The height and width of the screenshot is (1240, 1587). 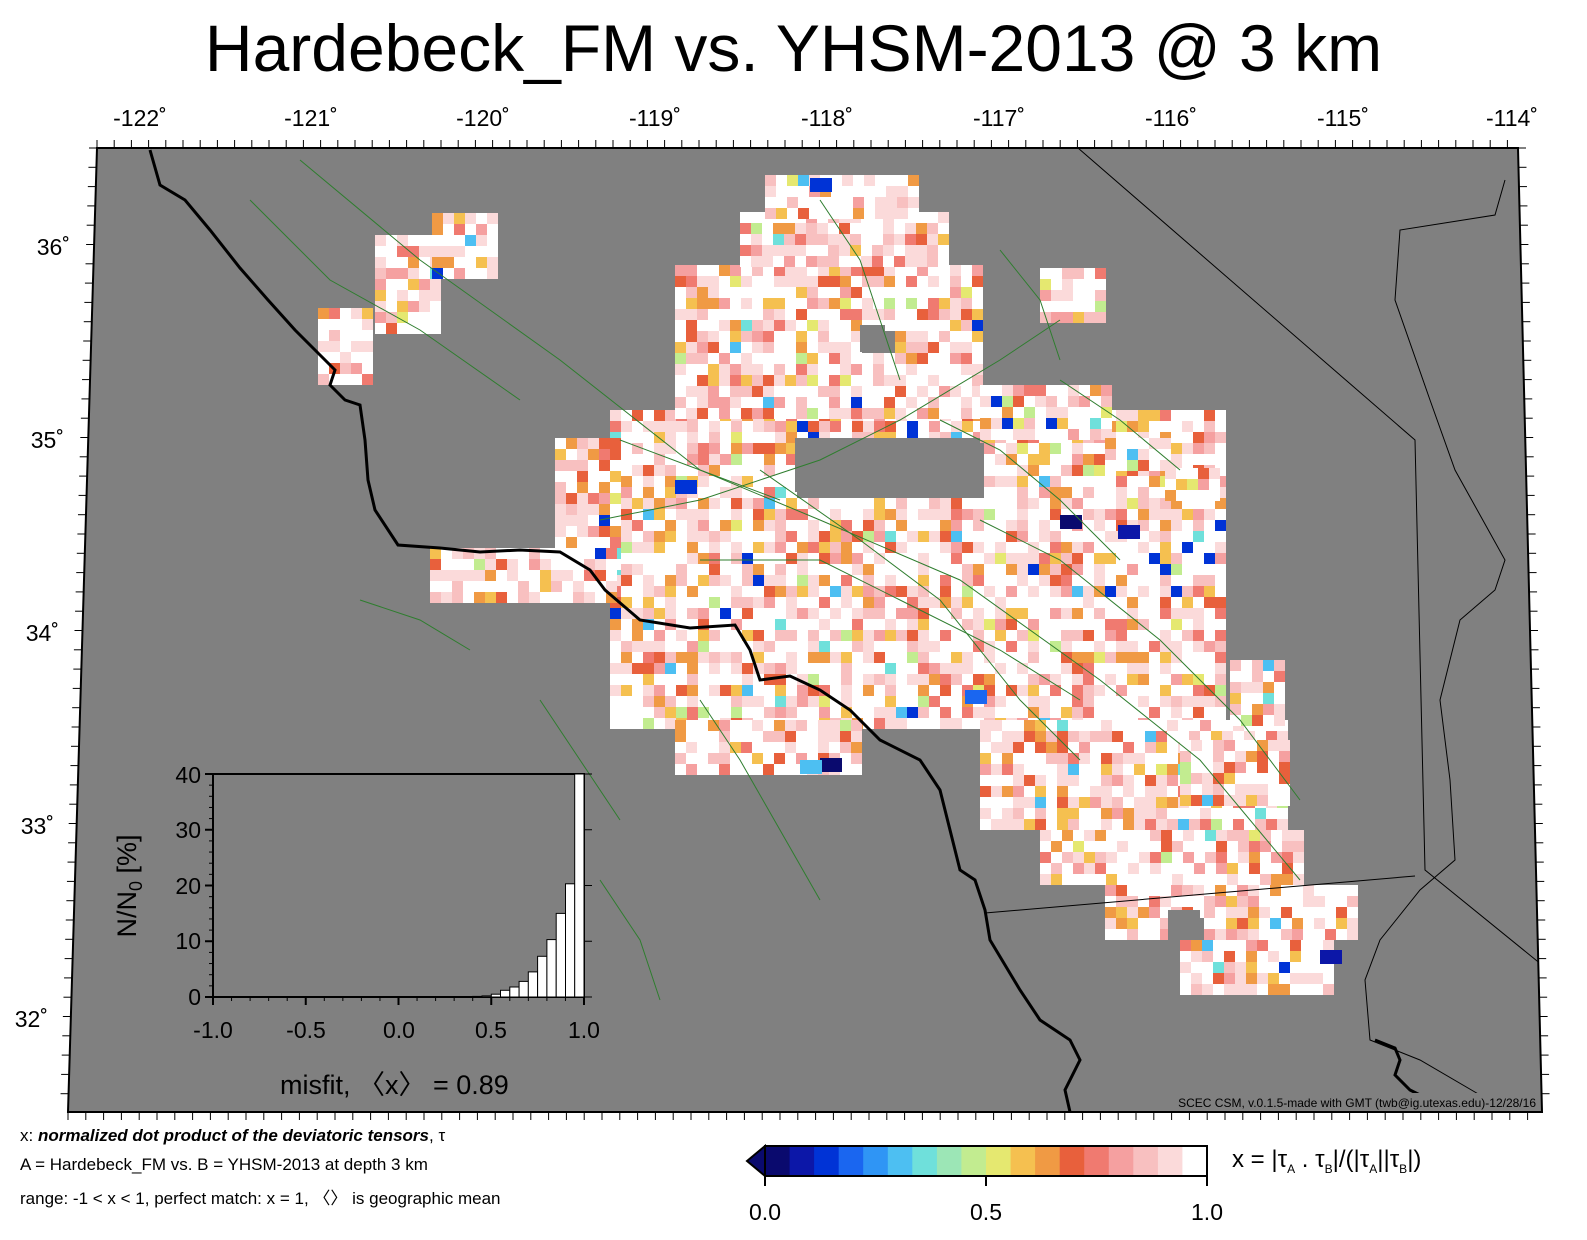 What do you see at coordinates (140, 118) in the screenshot?
I see `lon-label: -122˚` at bounding box center [140, 118].